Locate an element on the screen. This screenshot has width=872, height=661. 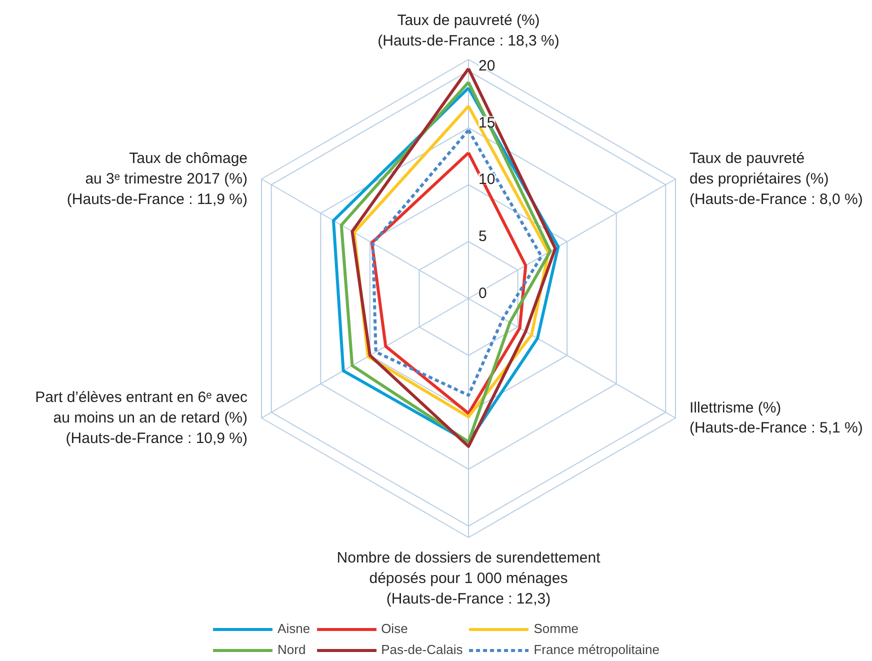
y-tick-label: 15 is located at coordinates (487, 123).